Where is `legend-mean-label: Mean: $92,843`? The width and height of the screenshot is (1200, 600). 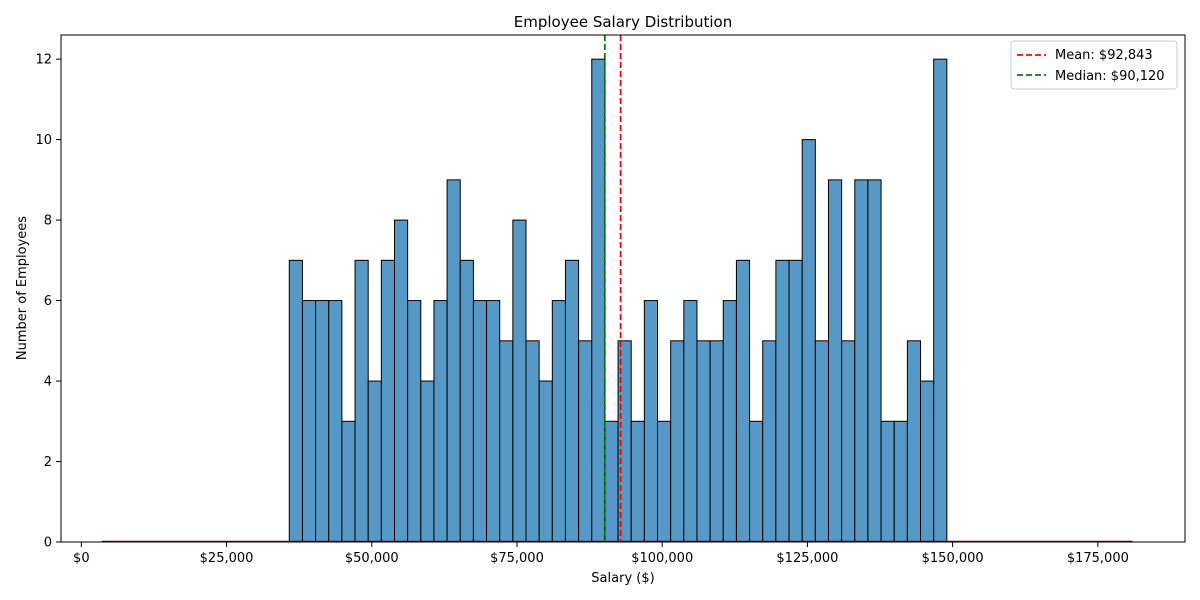
legend-mean-label: Mean: $92,843 is located at coordinates (1104, 55).